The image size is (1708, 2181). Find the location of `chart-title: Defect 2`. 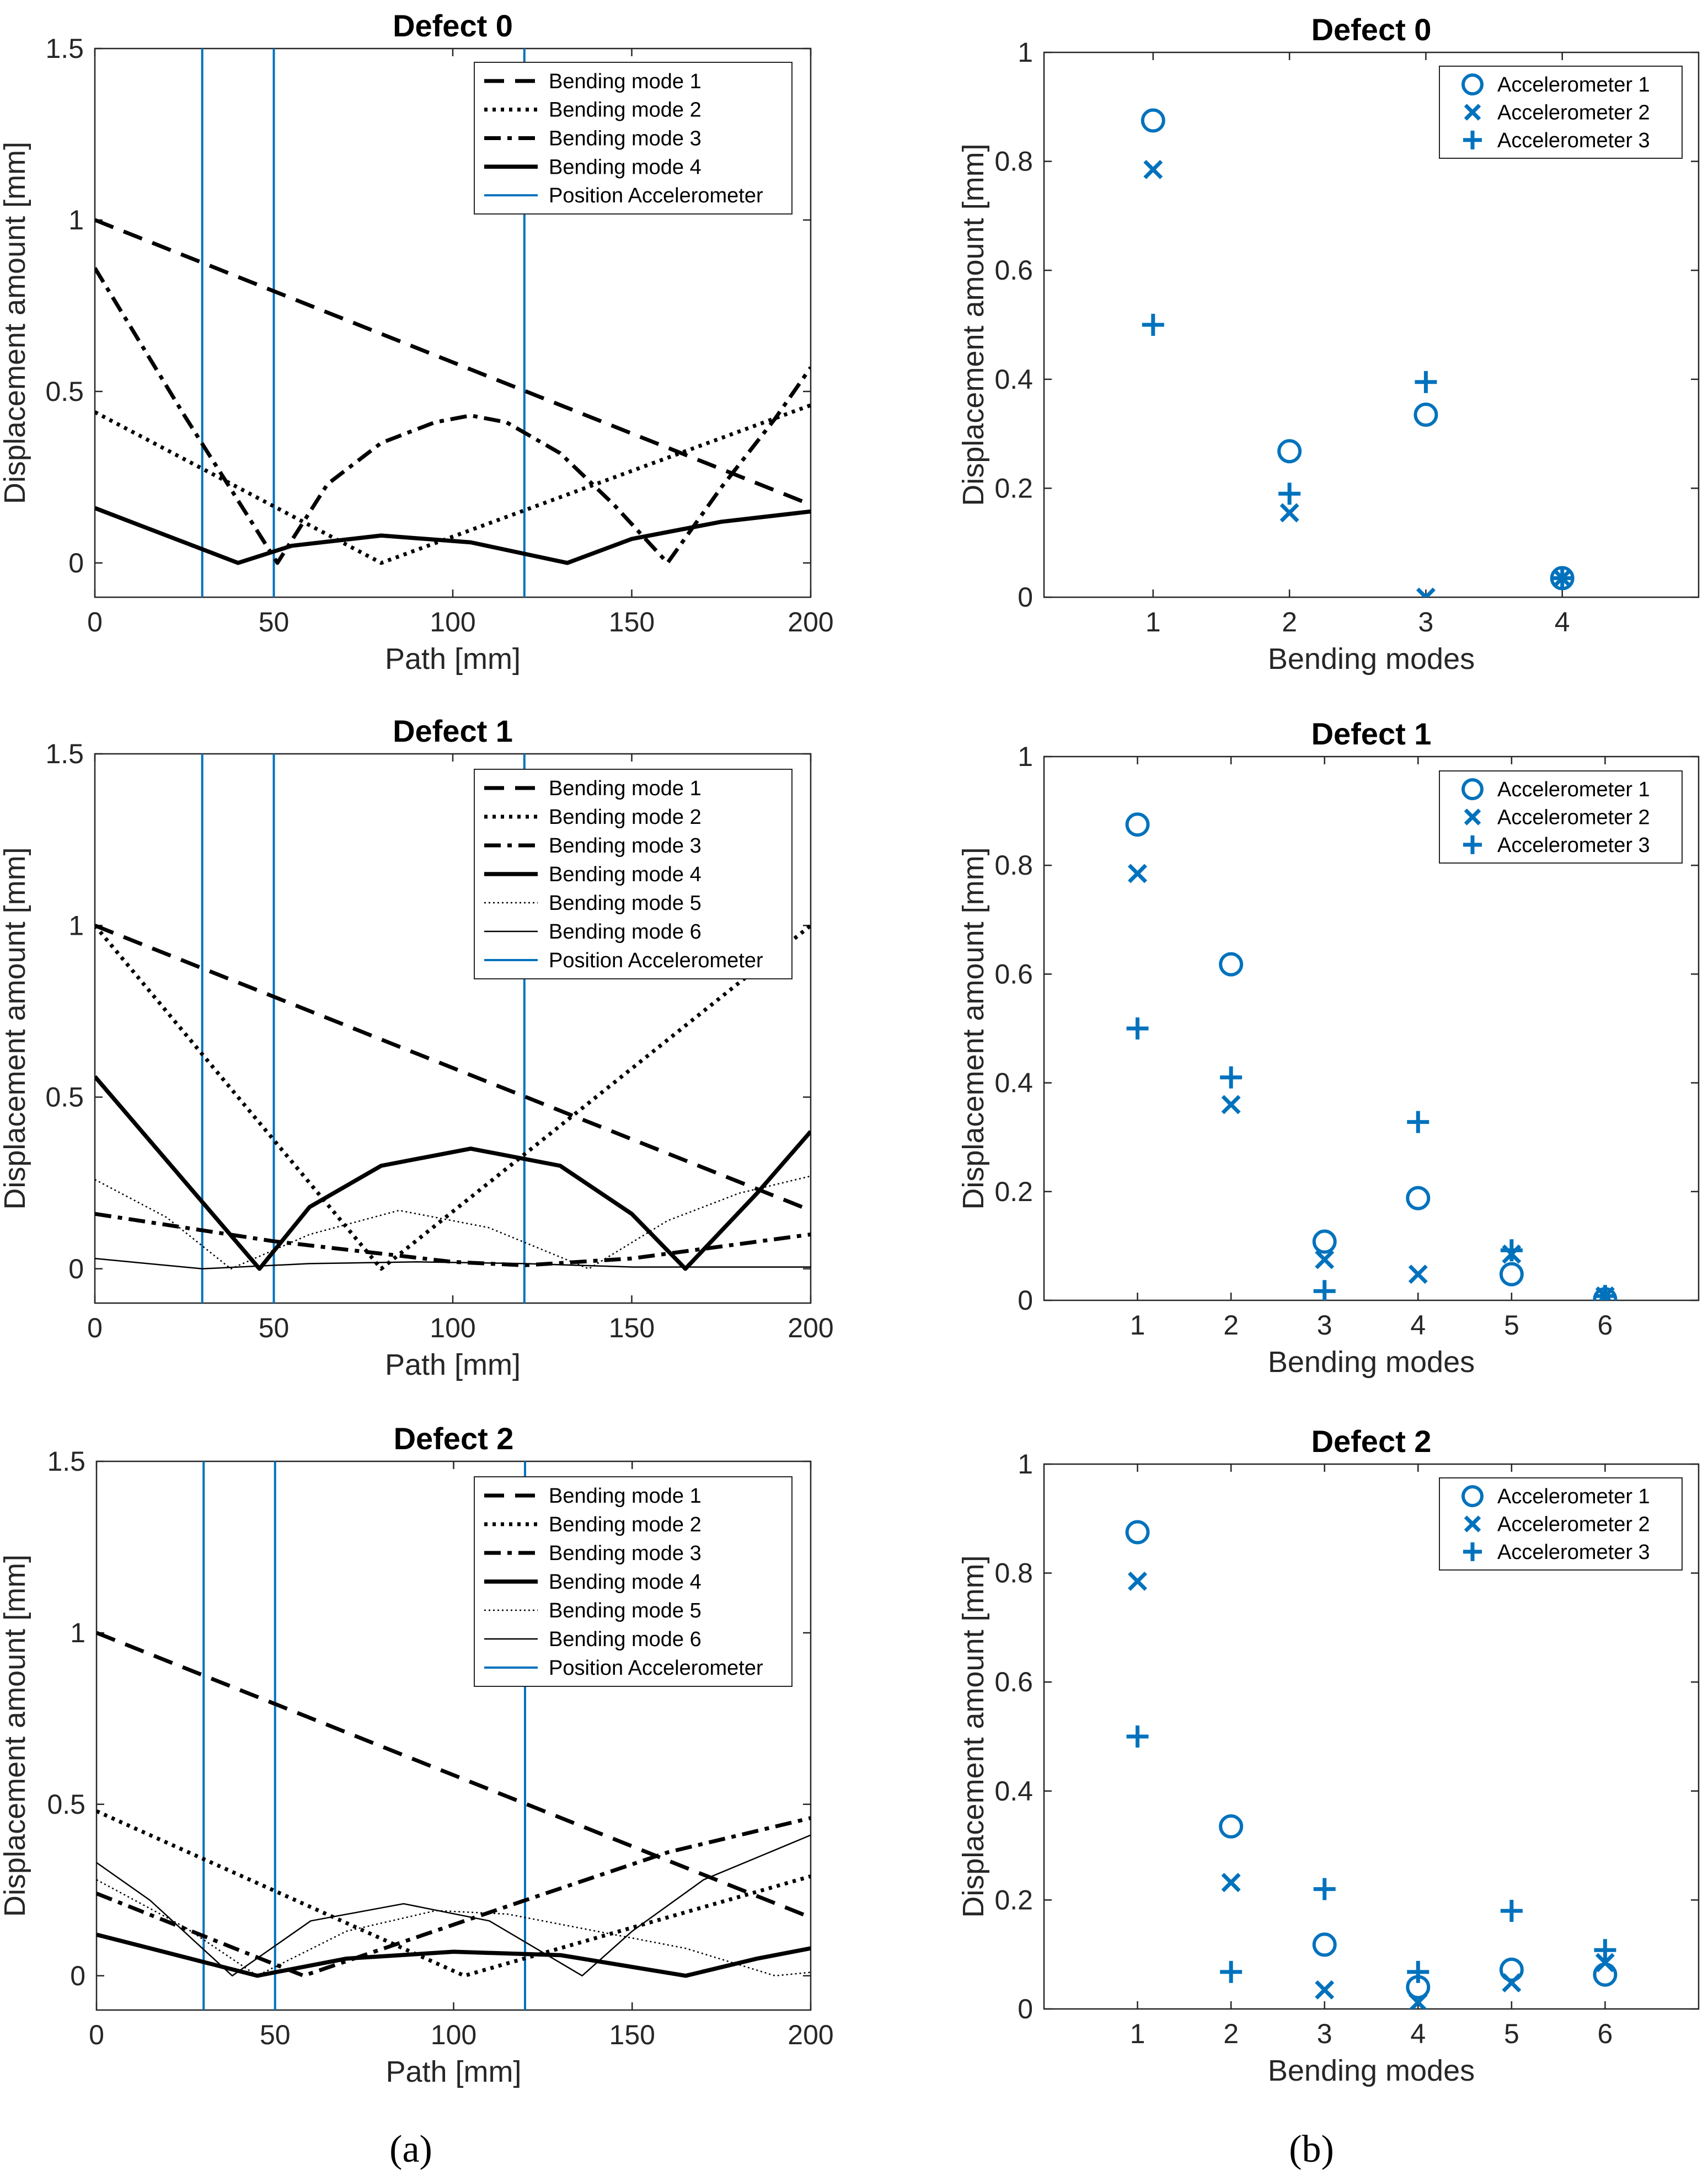

chart-title: Defect 2 is located at coordinates (1371, 1441).